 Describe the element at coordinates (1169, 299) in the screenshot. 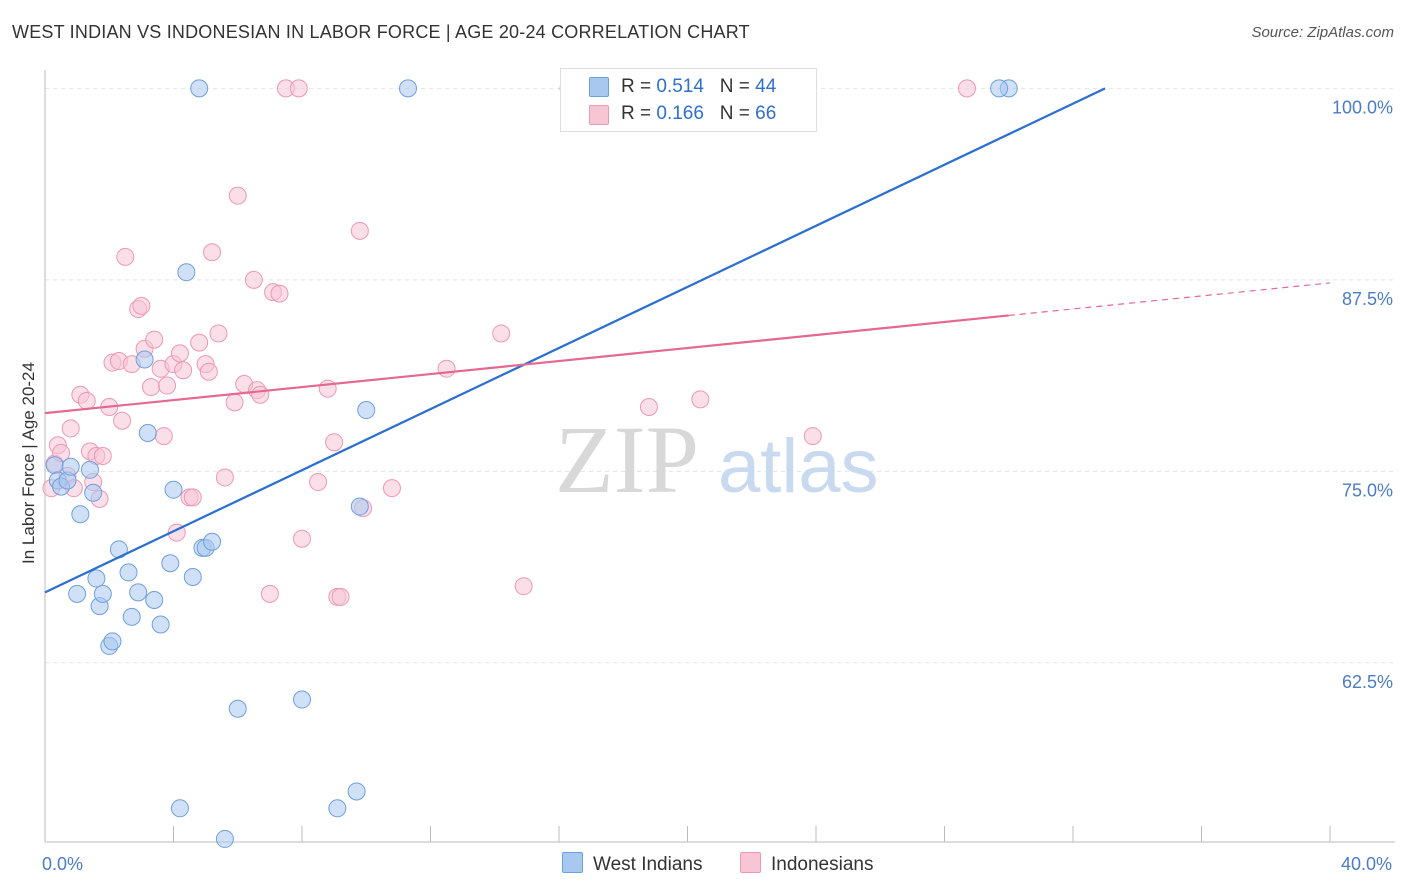

I see `trend-line-indonesians-extension` at that location.